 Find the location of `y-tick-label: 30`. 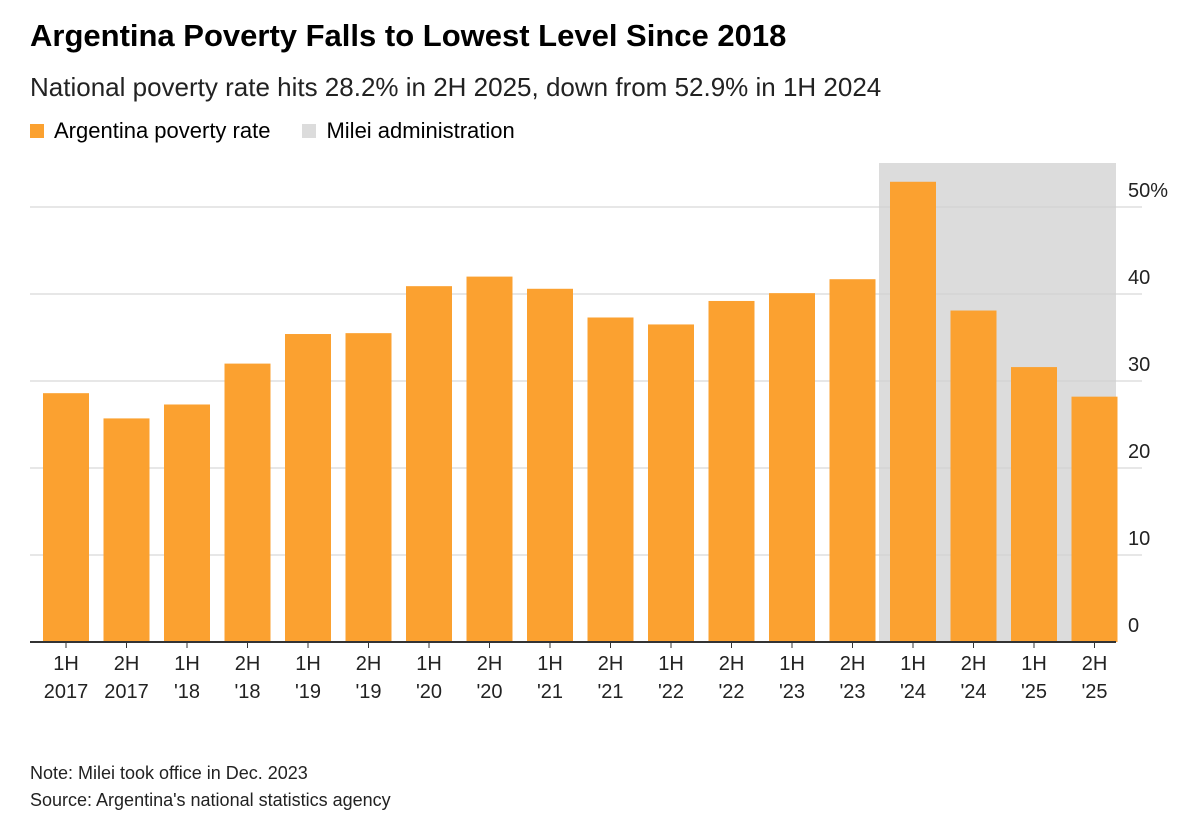

y-tick-label: 30 is located at coordinates (1139, 365).